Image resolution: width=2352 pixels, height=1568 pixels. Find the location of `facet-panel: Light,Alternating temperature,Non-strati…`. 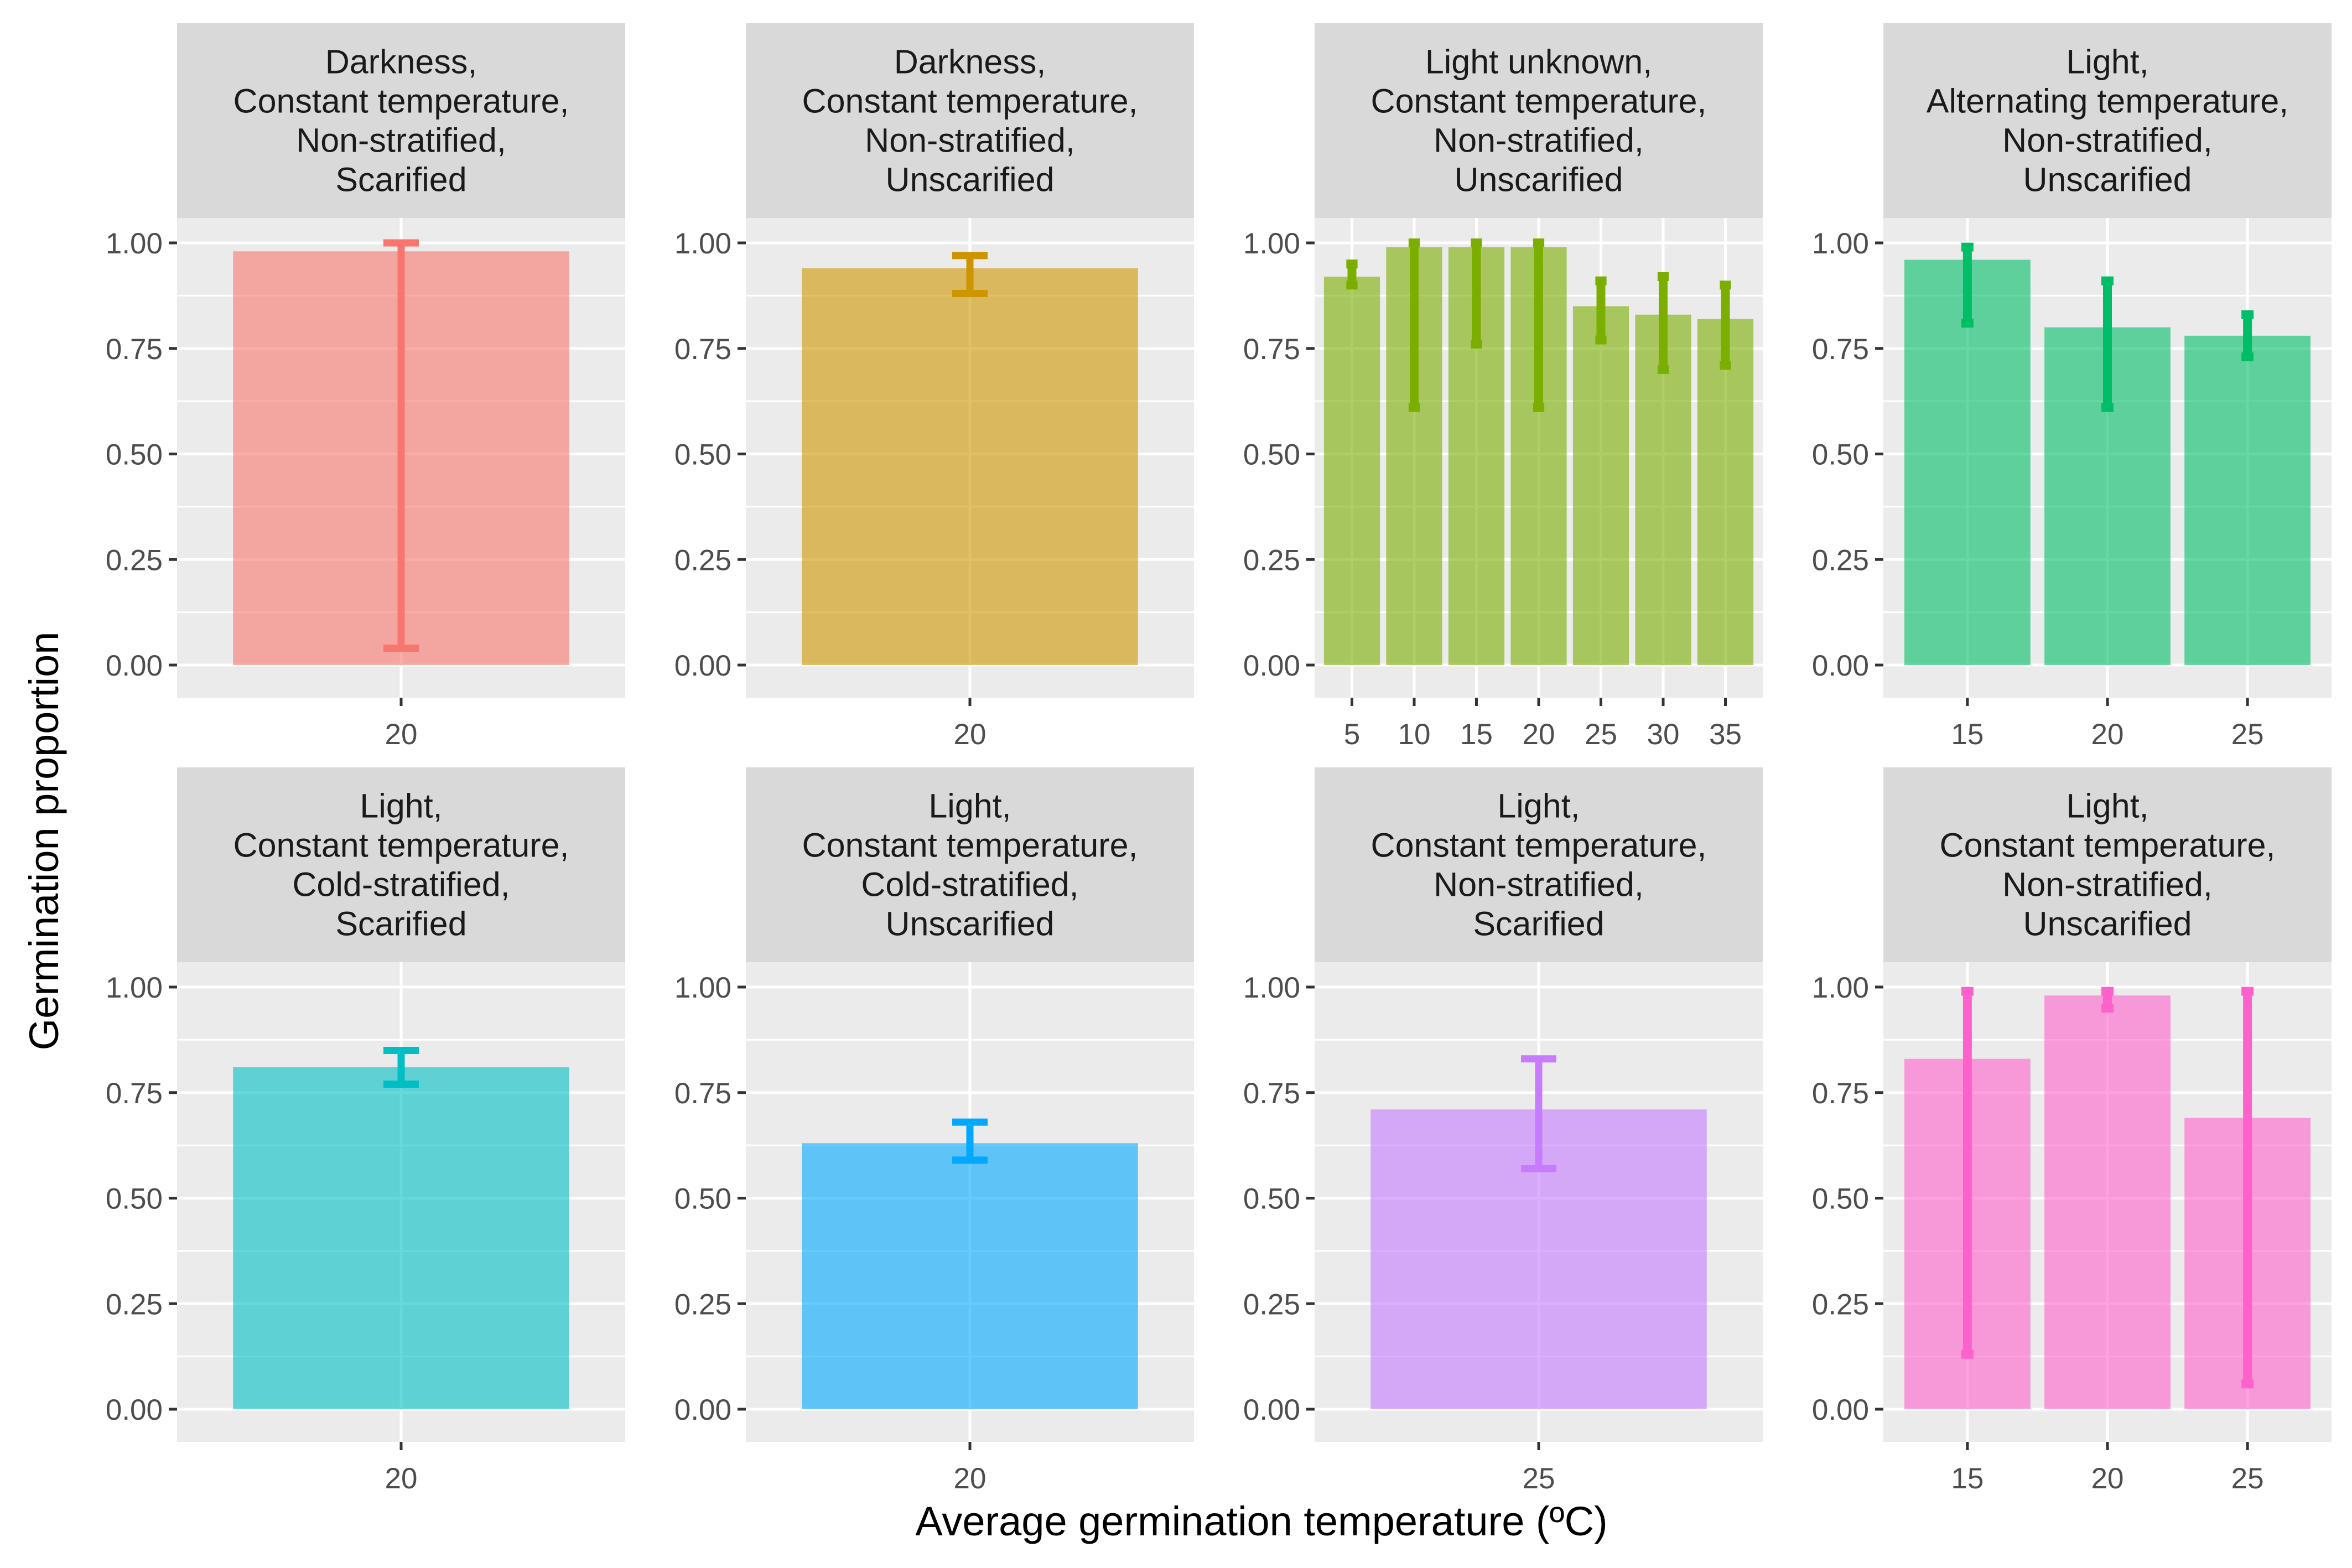

facet-panel: Light,Alternating temperature,Non-strati… is located at coordinates (2072, 387).